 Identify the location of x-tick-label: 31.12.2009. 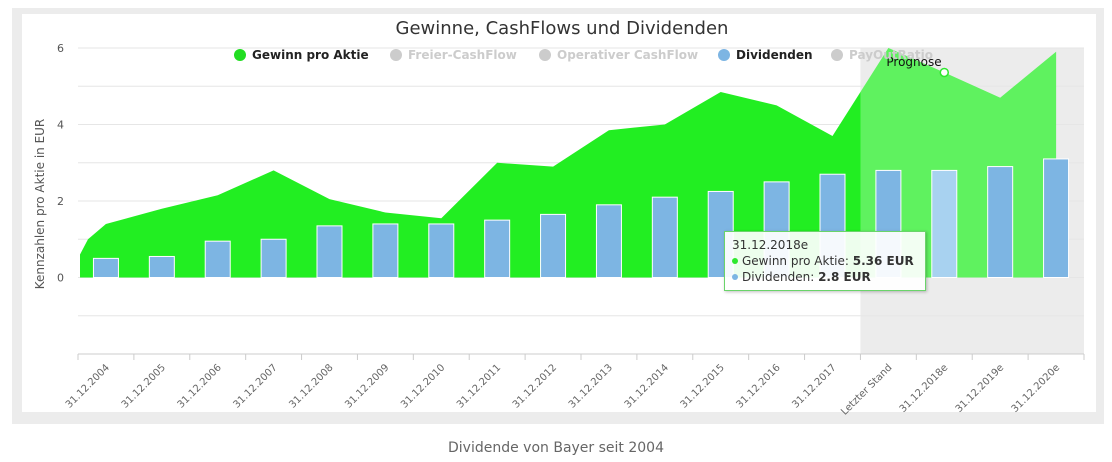
(367, 386).